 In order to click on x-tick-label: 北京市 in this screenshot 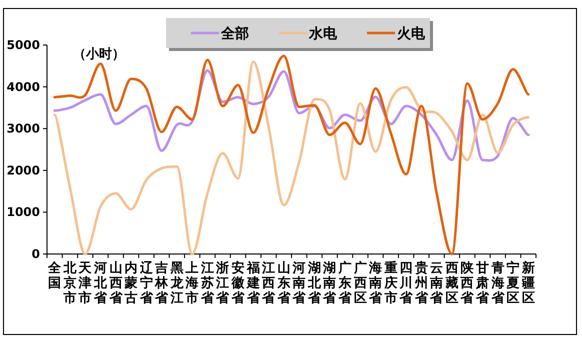, I will do `click(70, 283)`.